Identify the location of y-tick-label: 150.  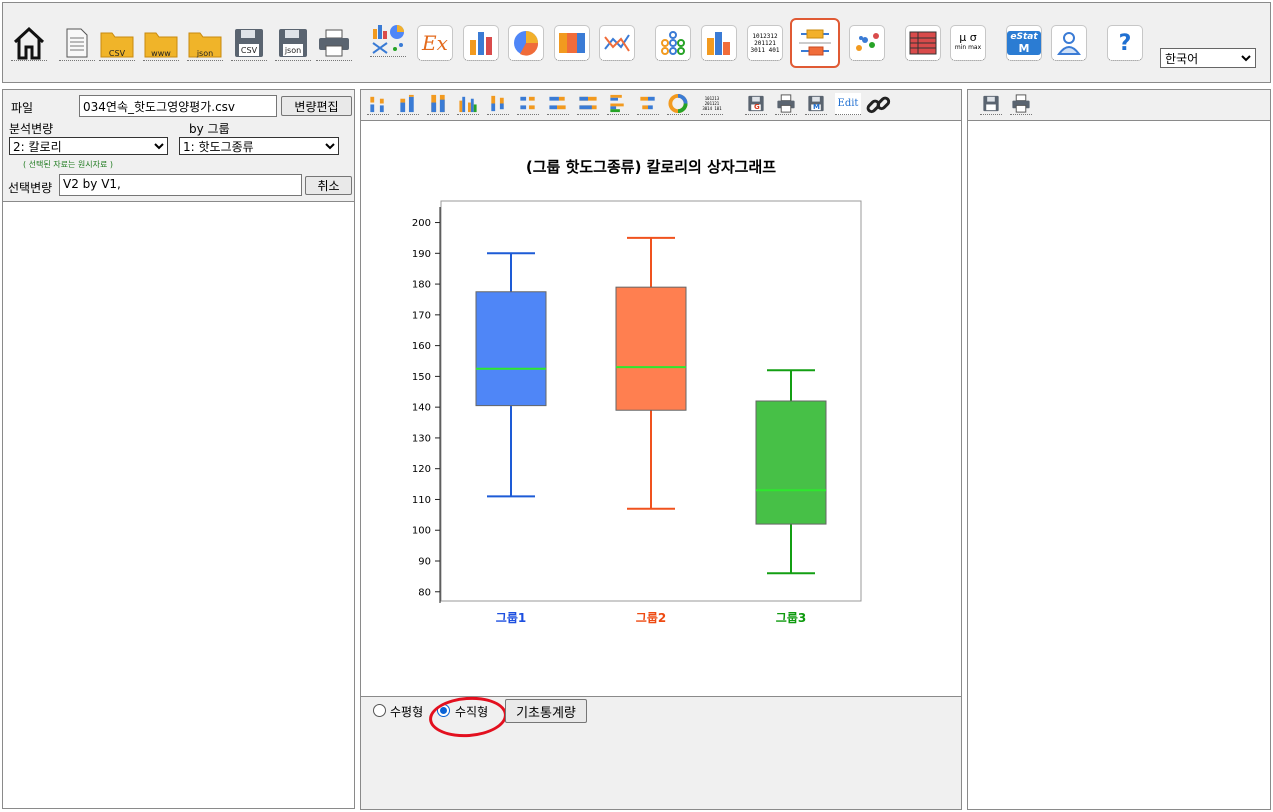
(421, 377).